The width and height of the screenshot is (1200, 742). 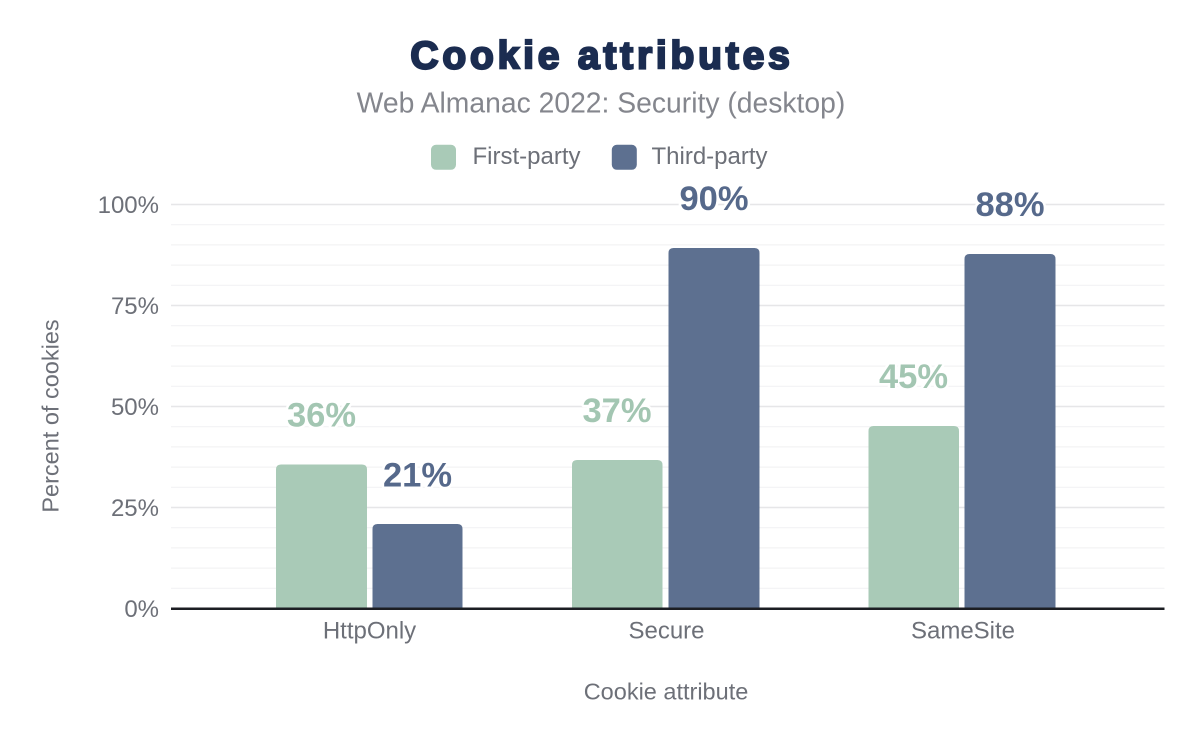 I want to click on svg-text: 100%, so click(x=128, y=205).